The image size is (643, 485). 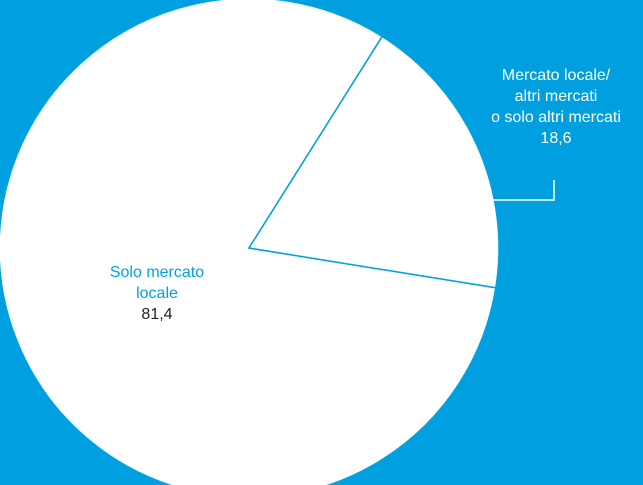 I want to click on slice-label-line: Mercato locale/, so click(x=556, y=75).